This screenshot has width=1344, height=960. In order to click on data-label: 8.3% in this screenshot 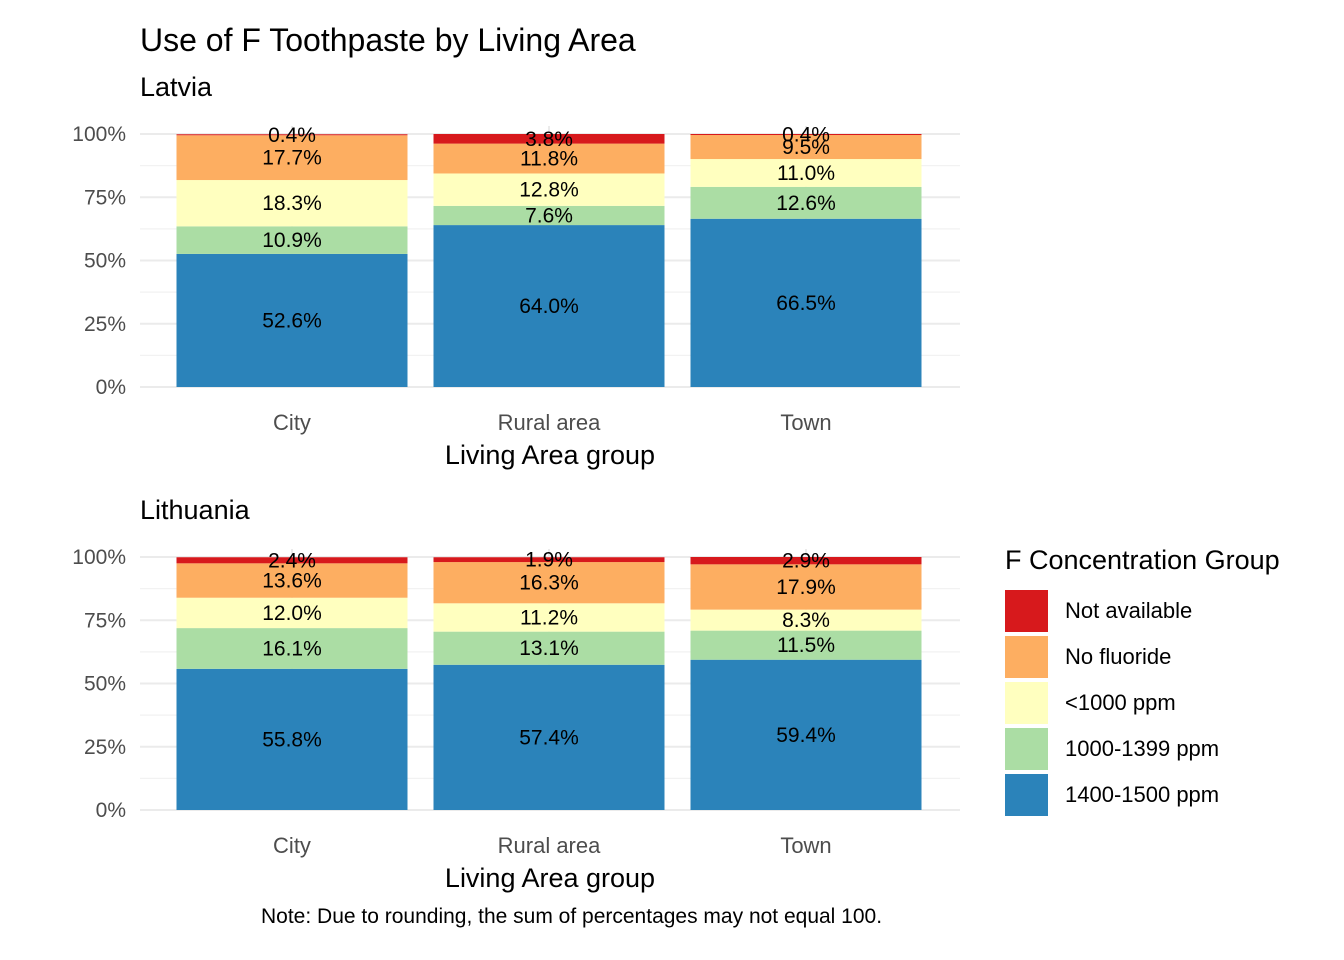, I will do `click(806, 620)`.